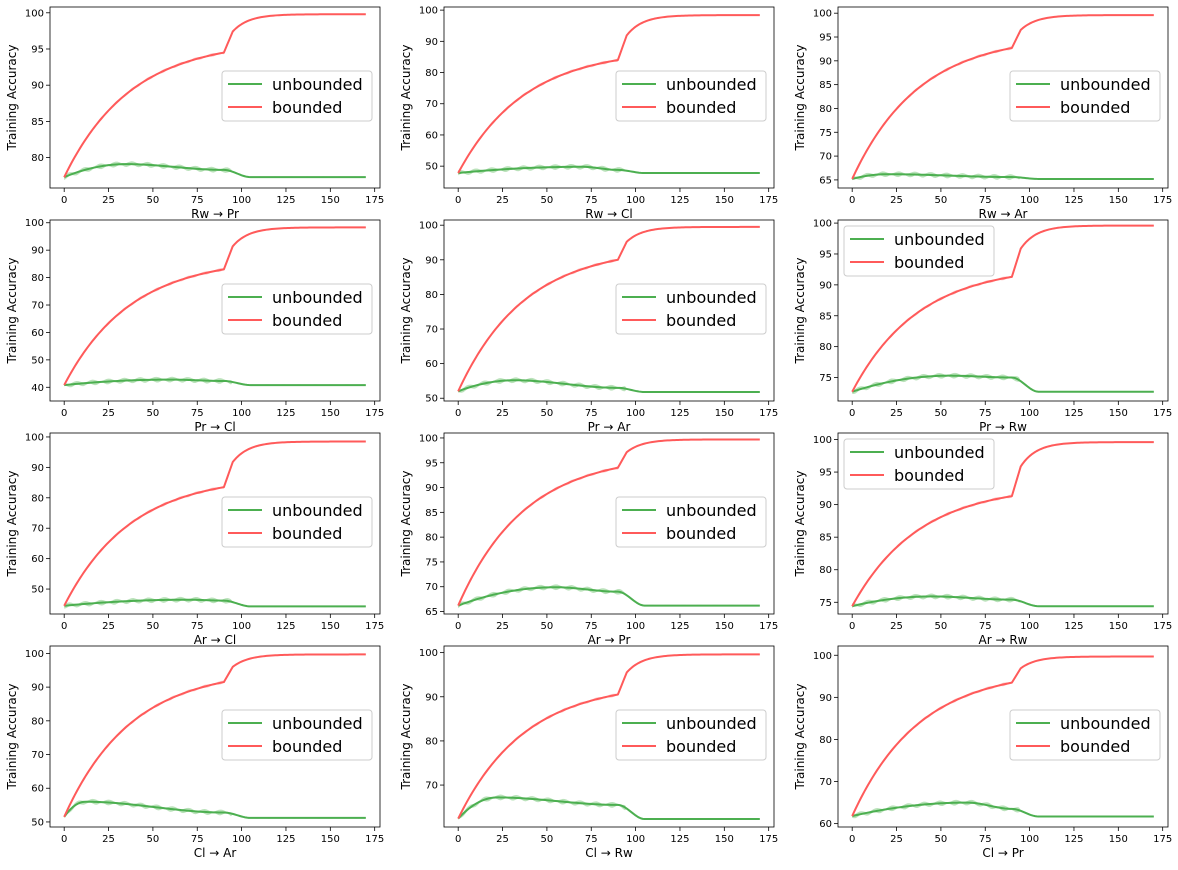 The width and height of the screenshot is (1178, 870). Describe the element at coordinates (431, 463) in the screenshot. I see `y-tick-label: 95` at that location.